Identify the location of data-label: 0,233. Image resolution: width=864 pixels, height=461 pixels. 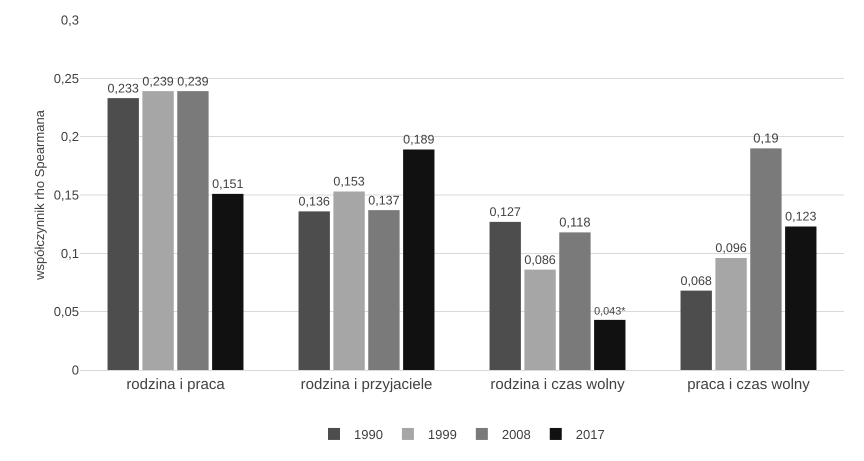
(123, 88).